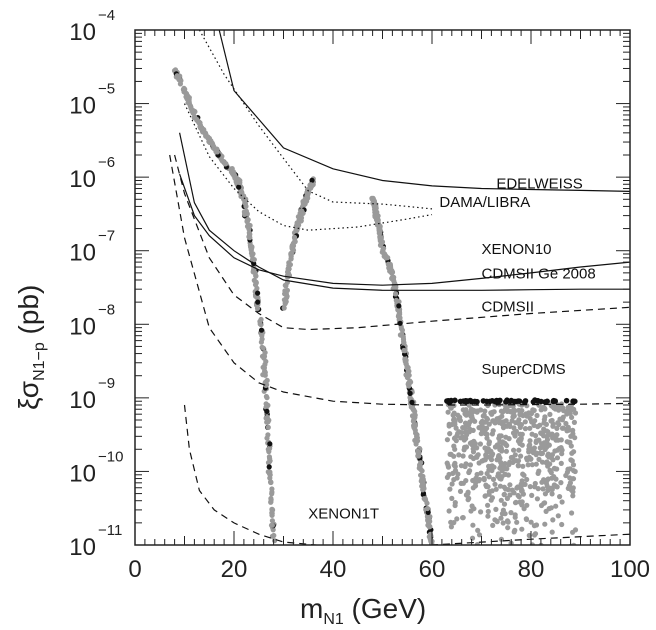  Describe the element at coordinates (110, 456) in the screenshot. I see `y-tick-exponent: −10` at that location.